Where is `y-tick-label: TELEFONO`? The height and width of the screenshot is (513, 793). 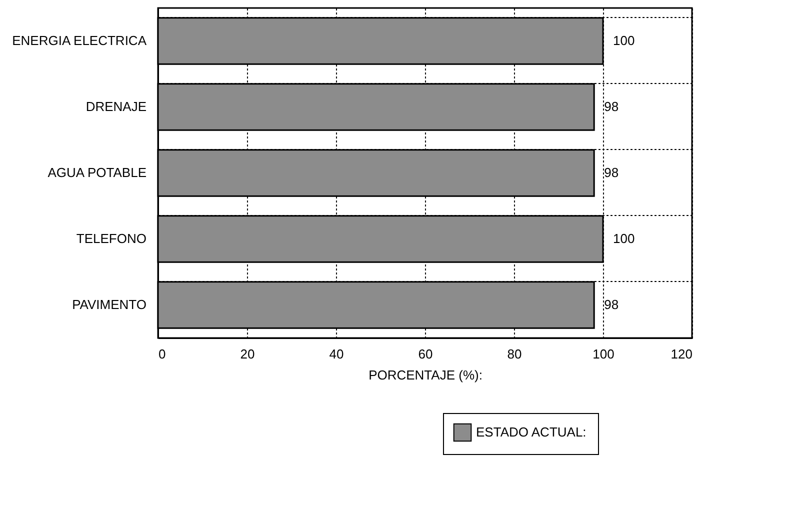
y-tick-label: TELEFONO is located at coordinates (111, 238).